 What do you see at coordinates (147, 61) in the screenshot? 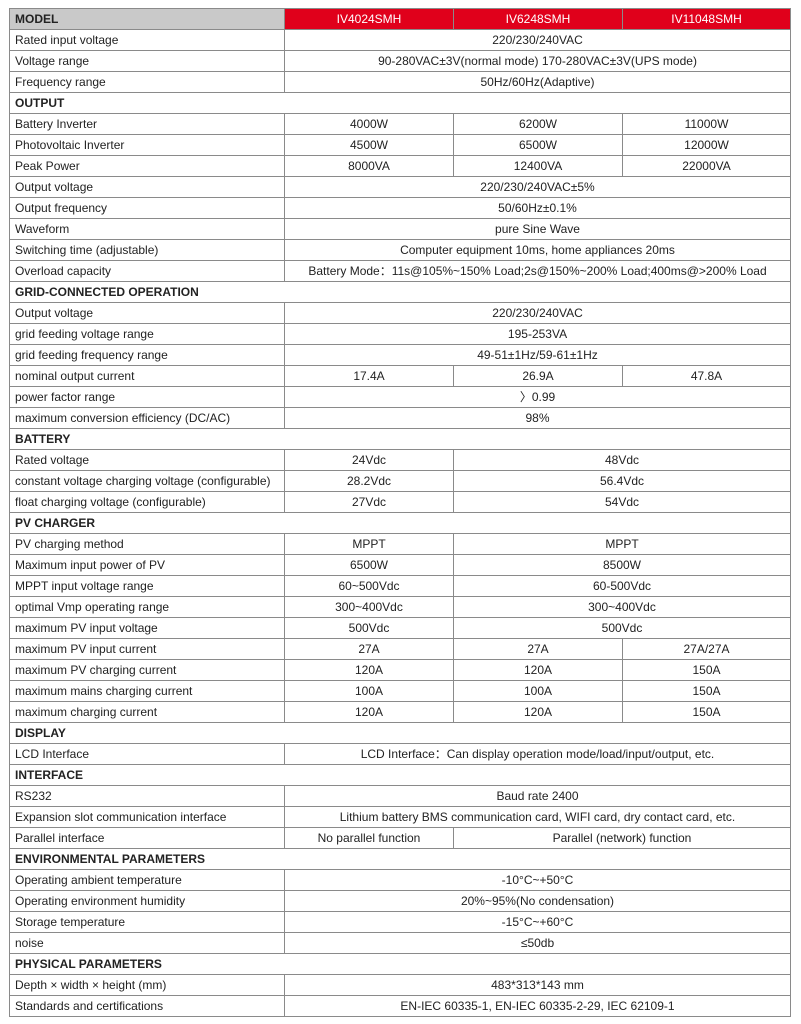
I see `spec-label: Voltage range` at bounding box center [147, 61].